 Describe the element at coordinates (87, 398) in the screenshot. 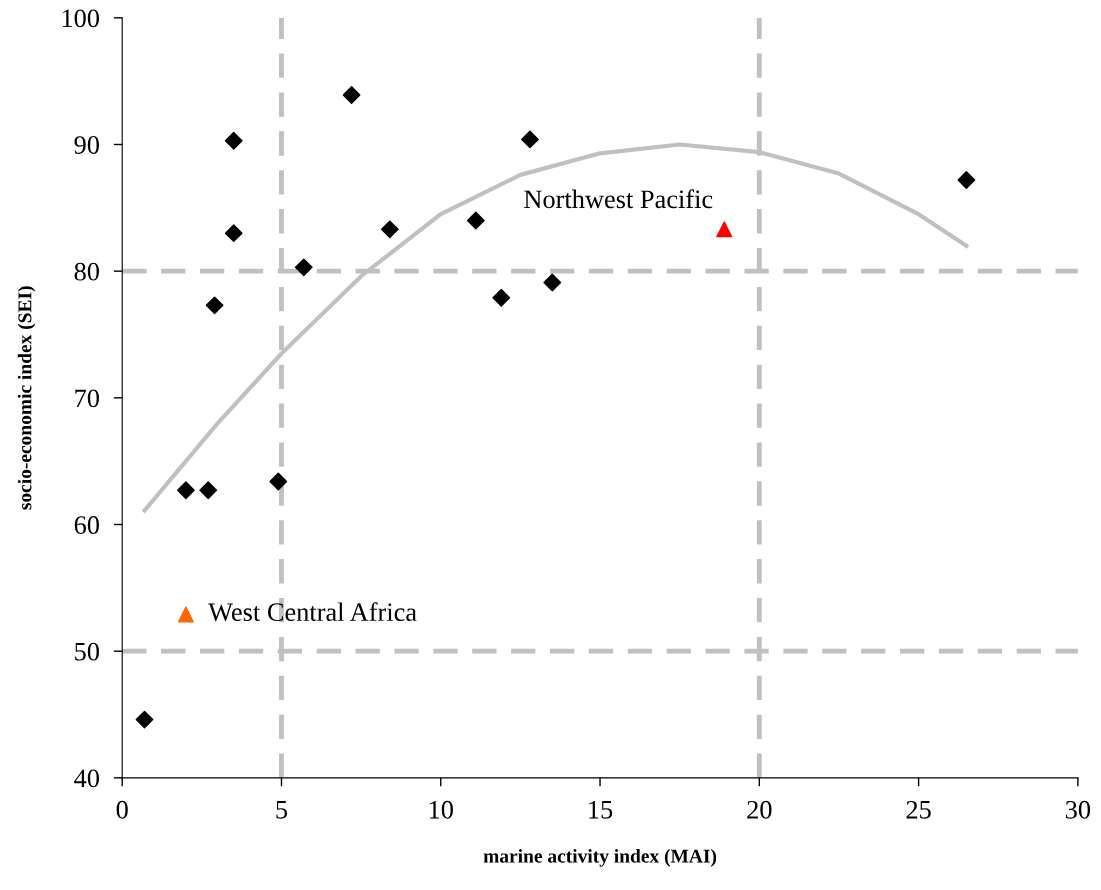

I see `y-tick-label: 70` at that location.